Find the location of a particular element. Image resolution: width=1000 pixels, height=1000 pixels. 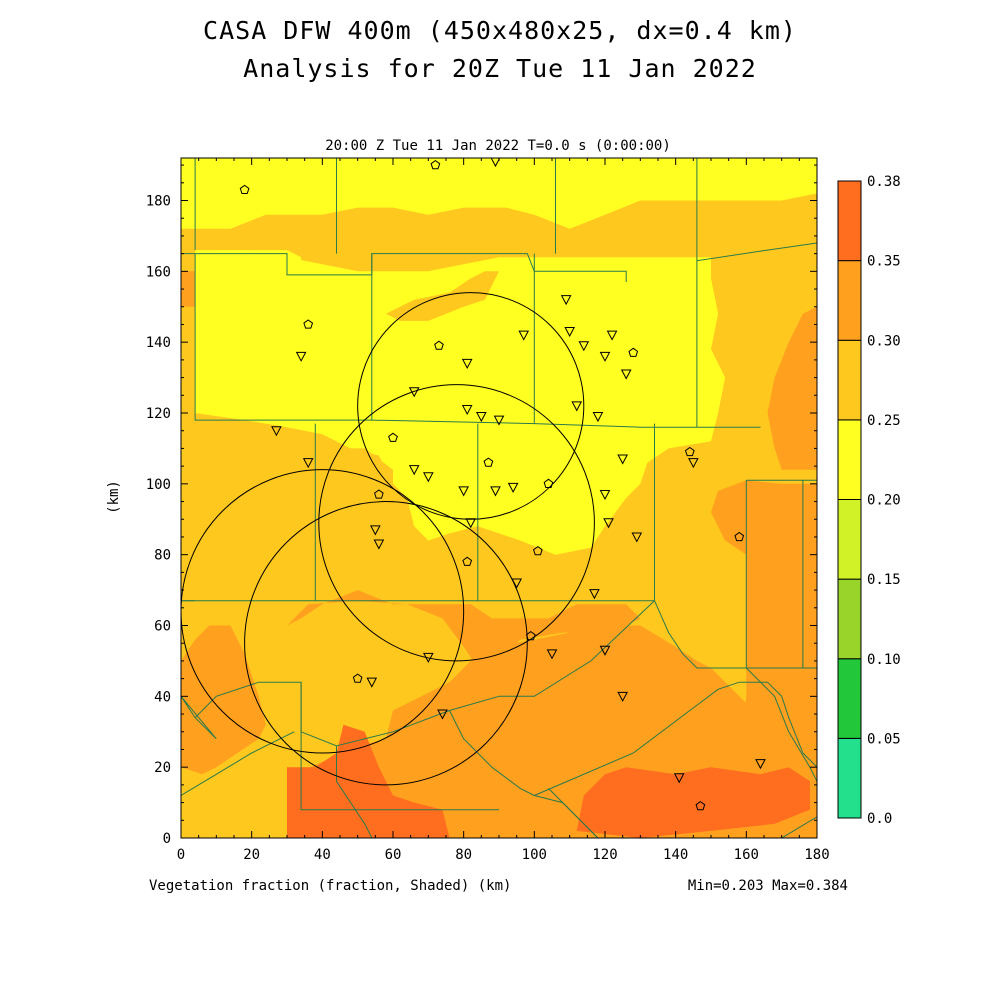

y-axis-label: (km) is located at coordinates (114, 497).